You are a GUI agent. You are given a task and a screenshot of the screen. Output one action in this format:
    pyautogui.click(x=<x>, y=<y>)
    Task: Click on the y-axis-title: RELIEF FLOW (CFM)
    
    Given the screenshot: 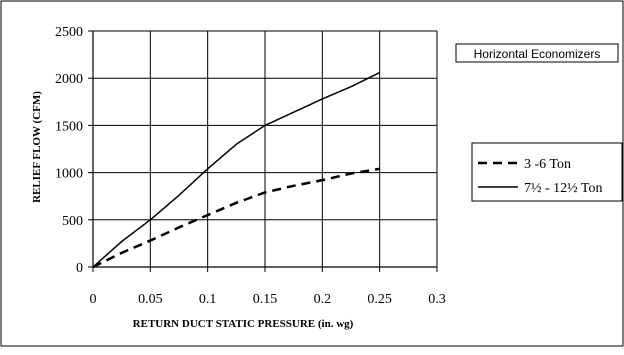 What is the action you would take?
    pyautogui.click(x=37, y=147)
    